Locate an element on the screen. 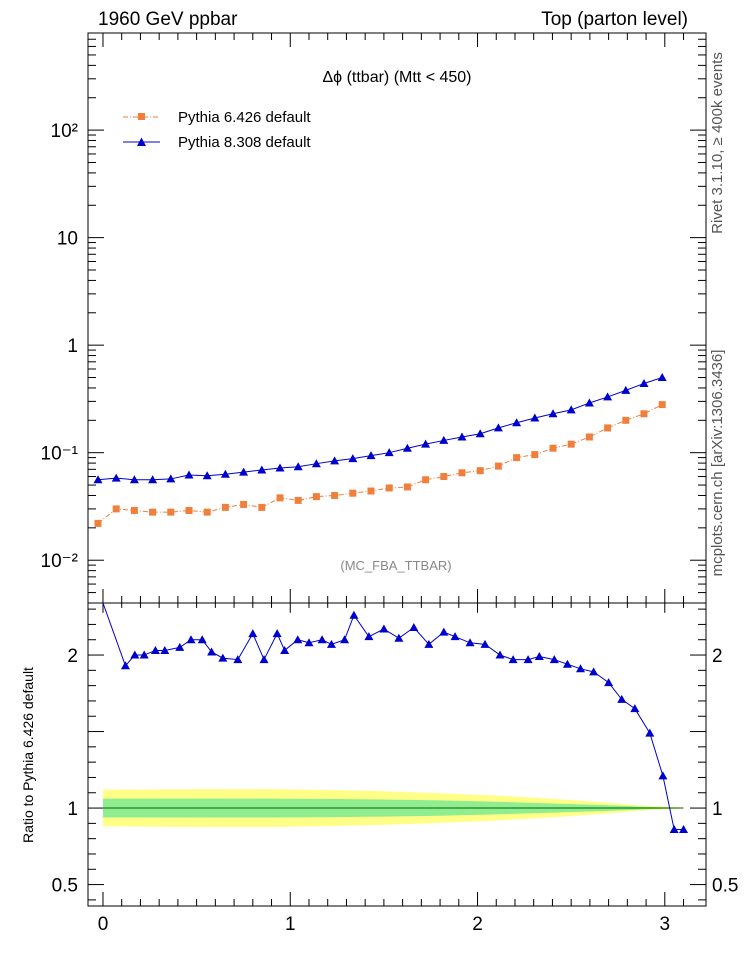 This screenshot has height=972, width=746. plot-title: Δϕ (ttbar) (Mtt < 450) is located at coordinates (396, 77).